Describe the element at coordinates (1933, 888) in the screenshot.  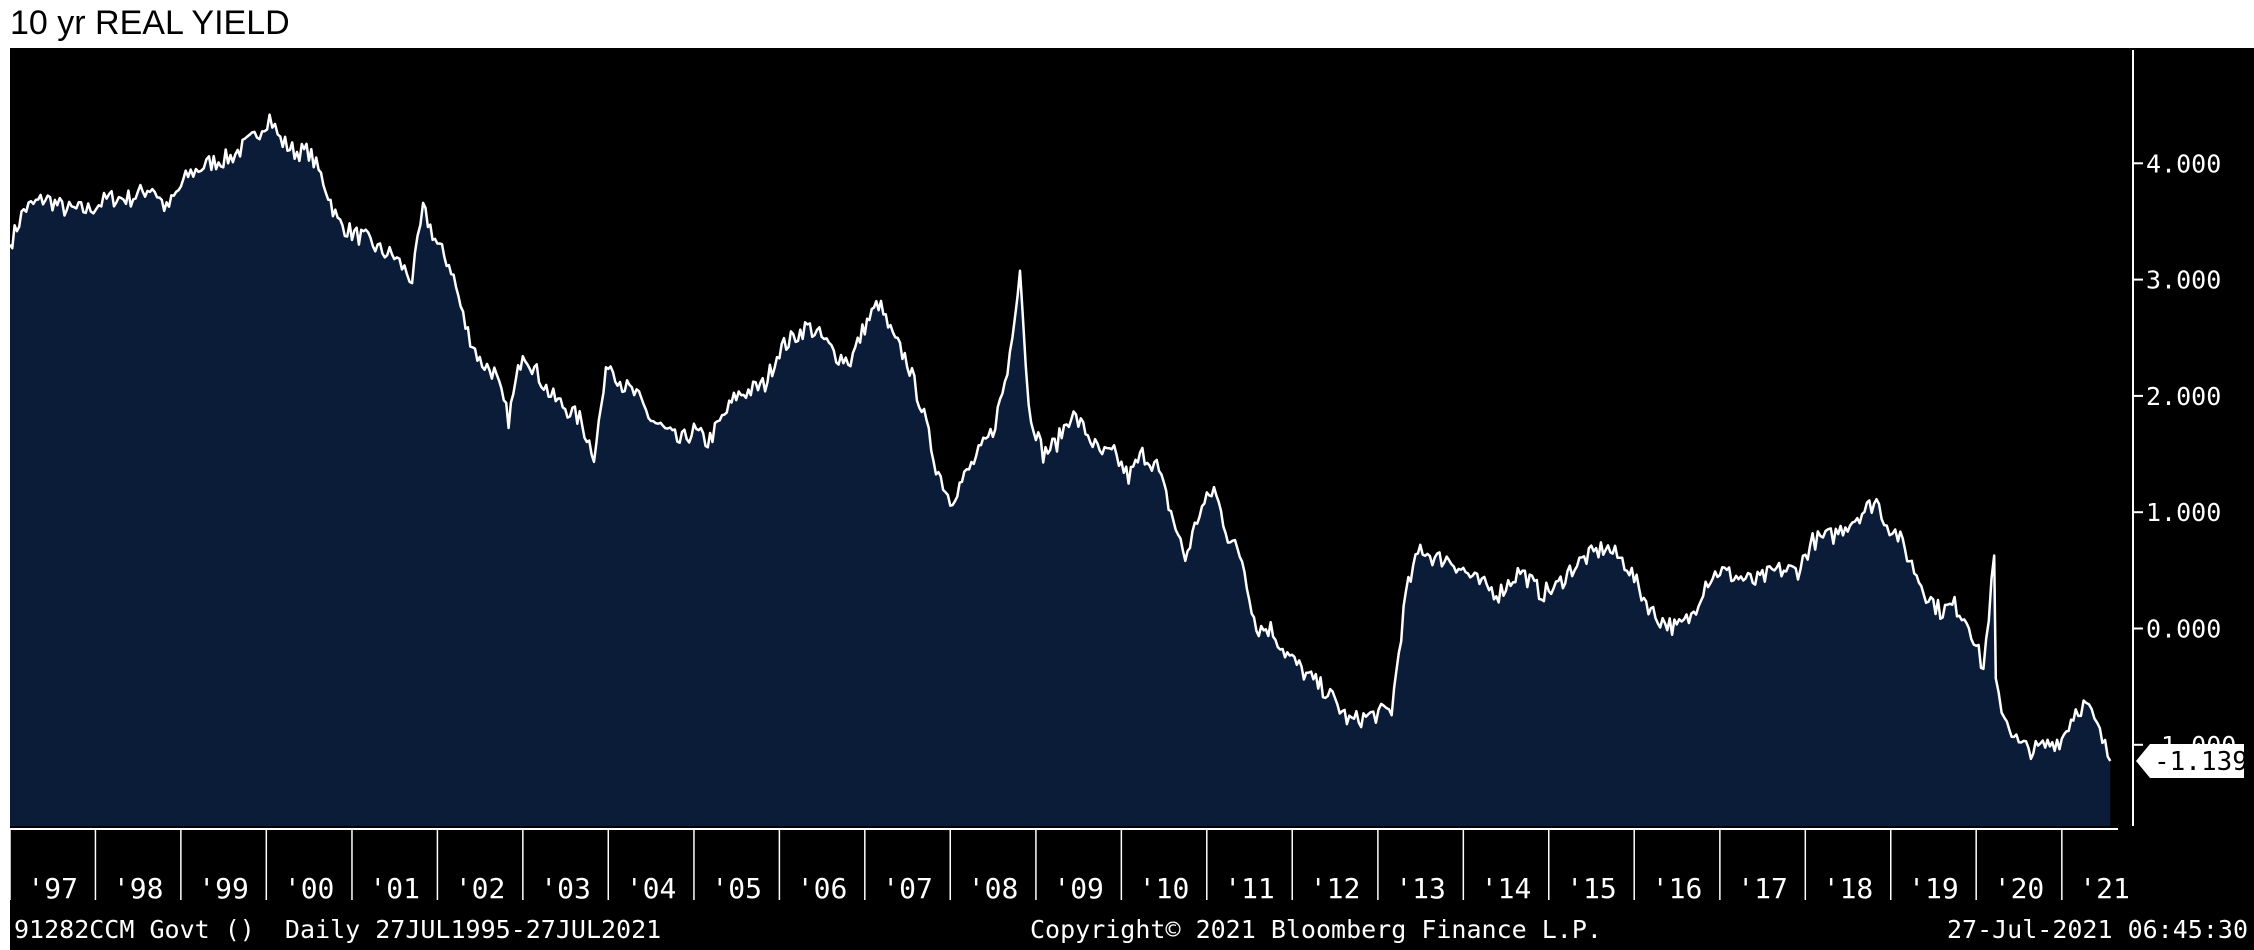
I see `x-tick-label: '19` at that location.